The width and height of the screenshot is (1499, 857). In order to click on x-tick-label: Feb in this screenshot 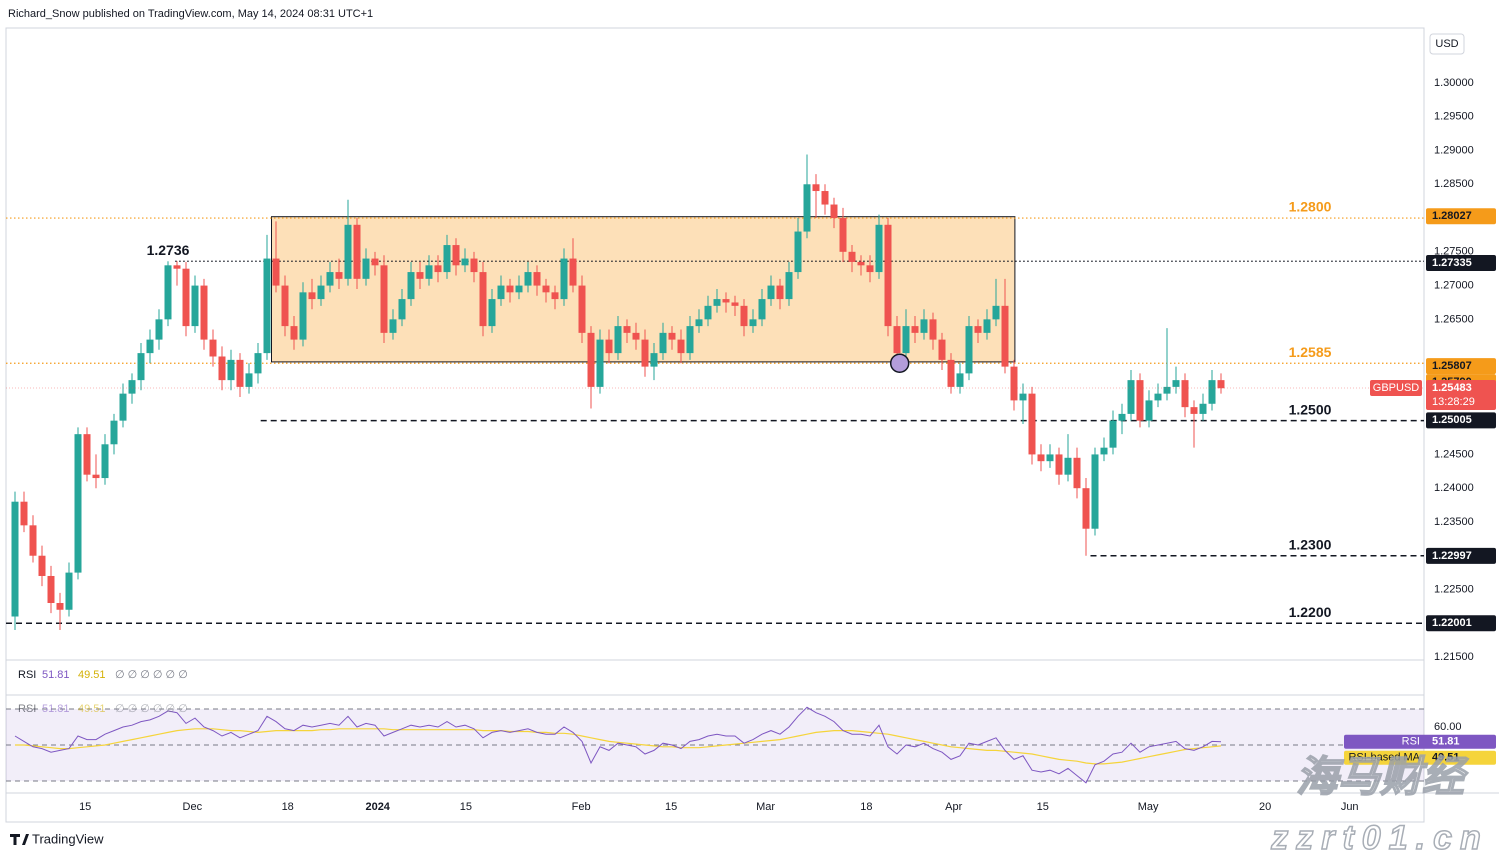, I will do `click(581, 807)`.